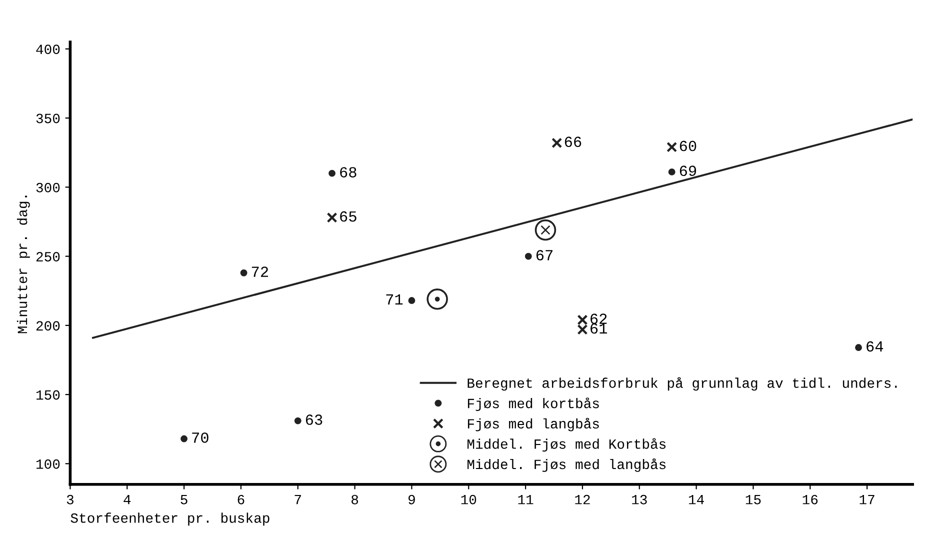  I want to click on y-tick-label: 400, so click(48, 49).